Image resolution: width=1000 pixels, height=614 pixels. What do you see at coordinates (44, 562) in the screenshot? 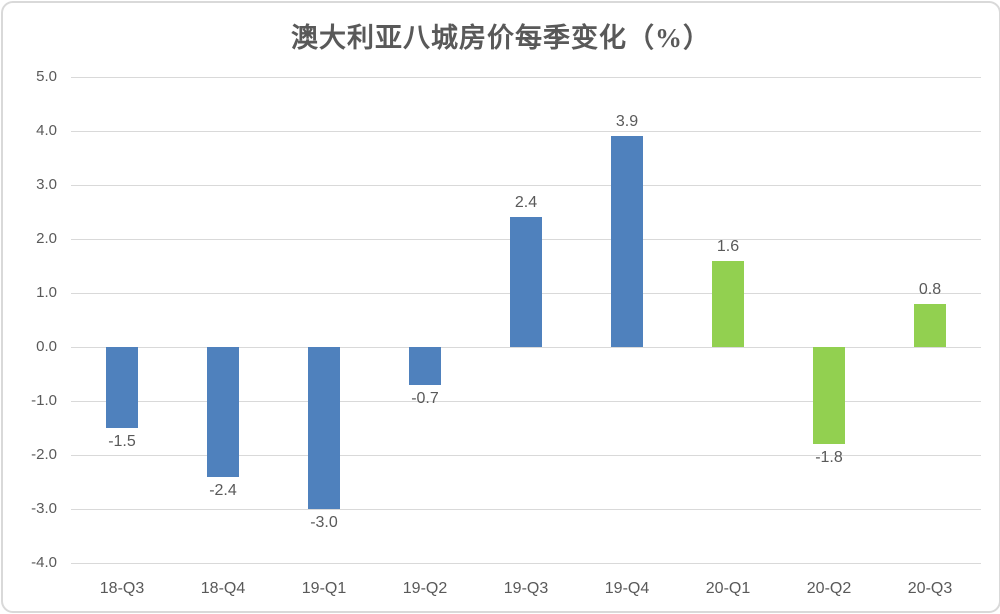
I see `y-tick-label: -4.0` at bounding box center [44, 562].